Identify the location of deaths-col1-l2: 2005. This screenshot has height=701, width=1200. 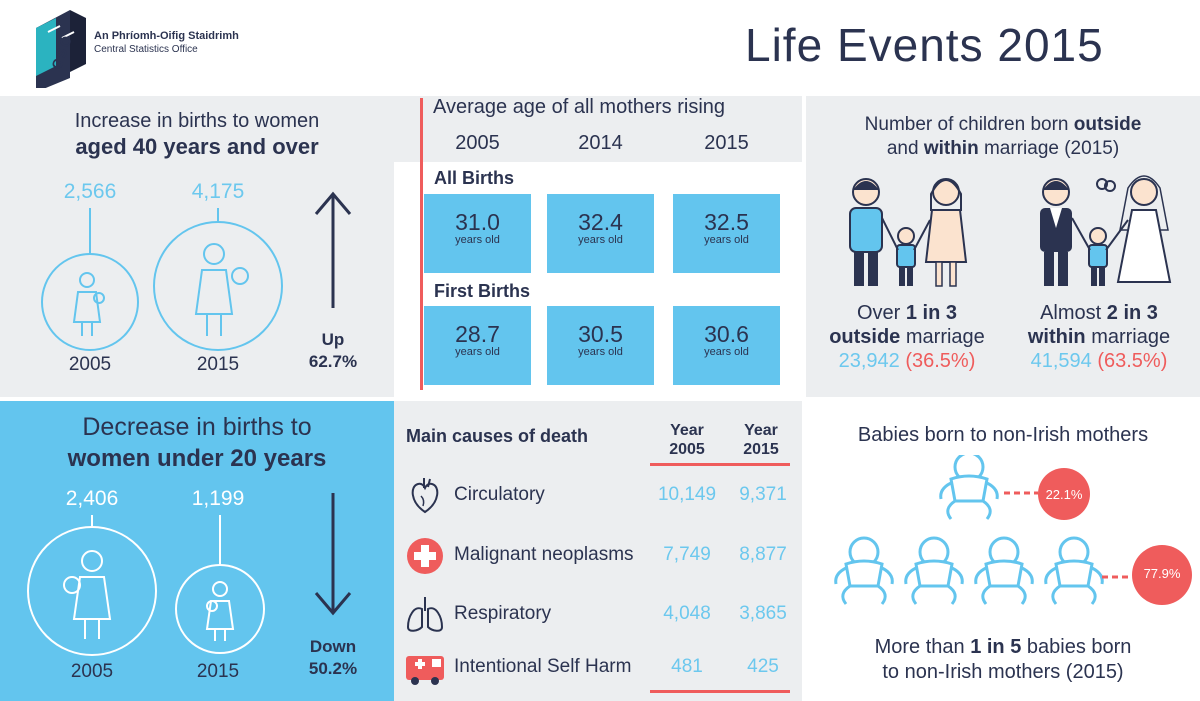
(687, 449).